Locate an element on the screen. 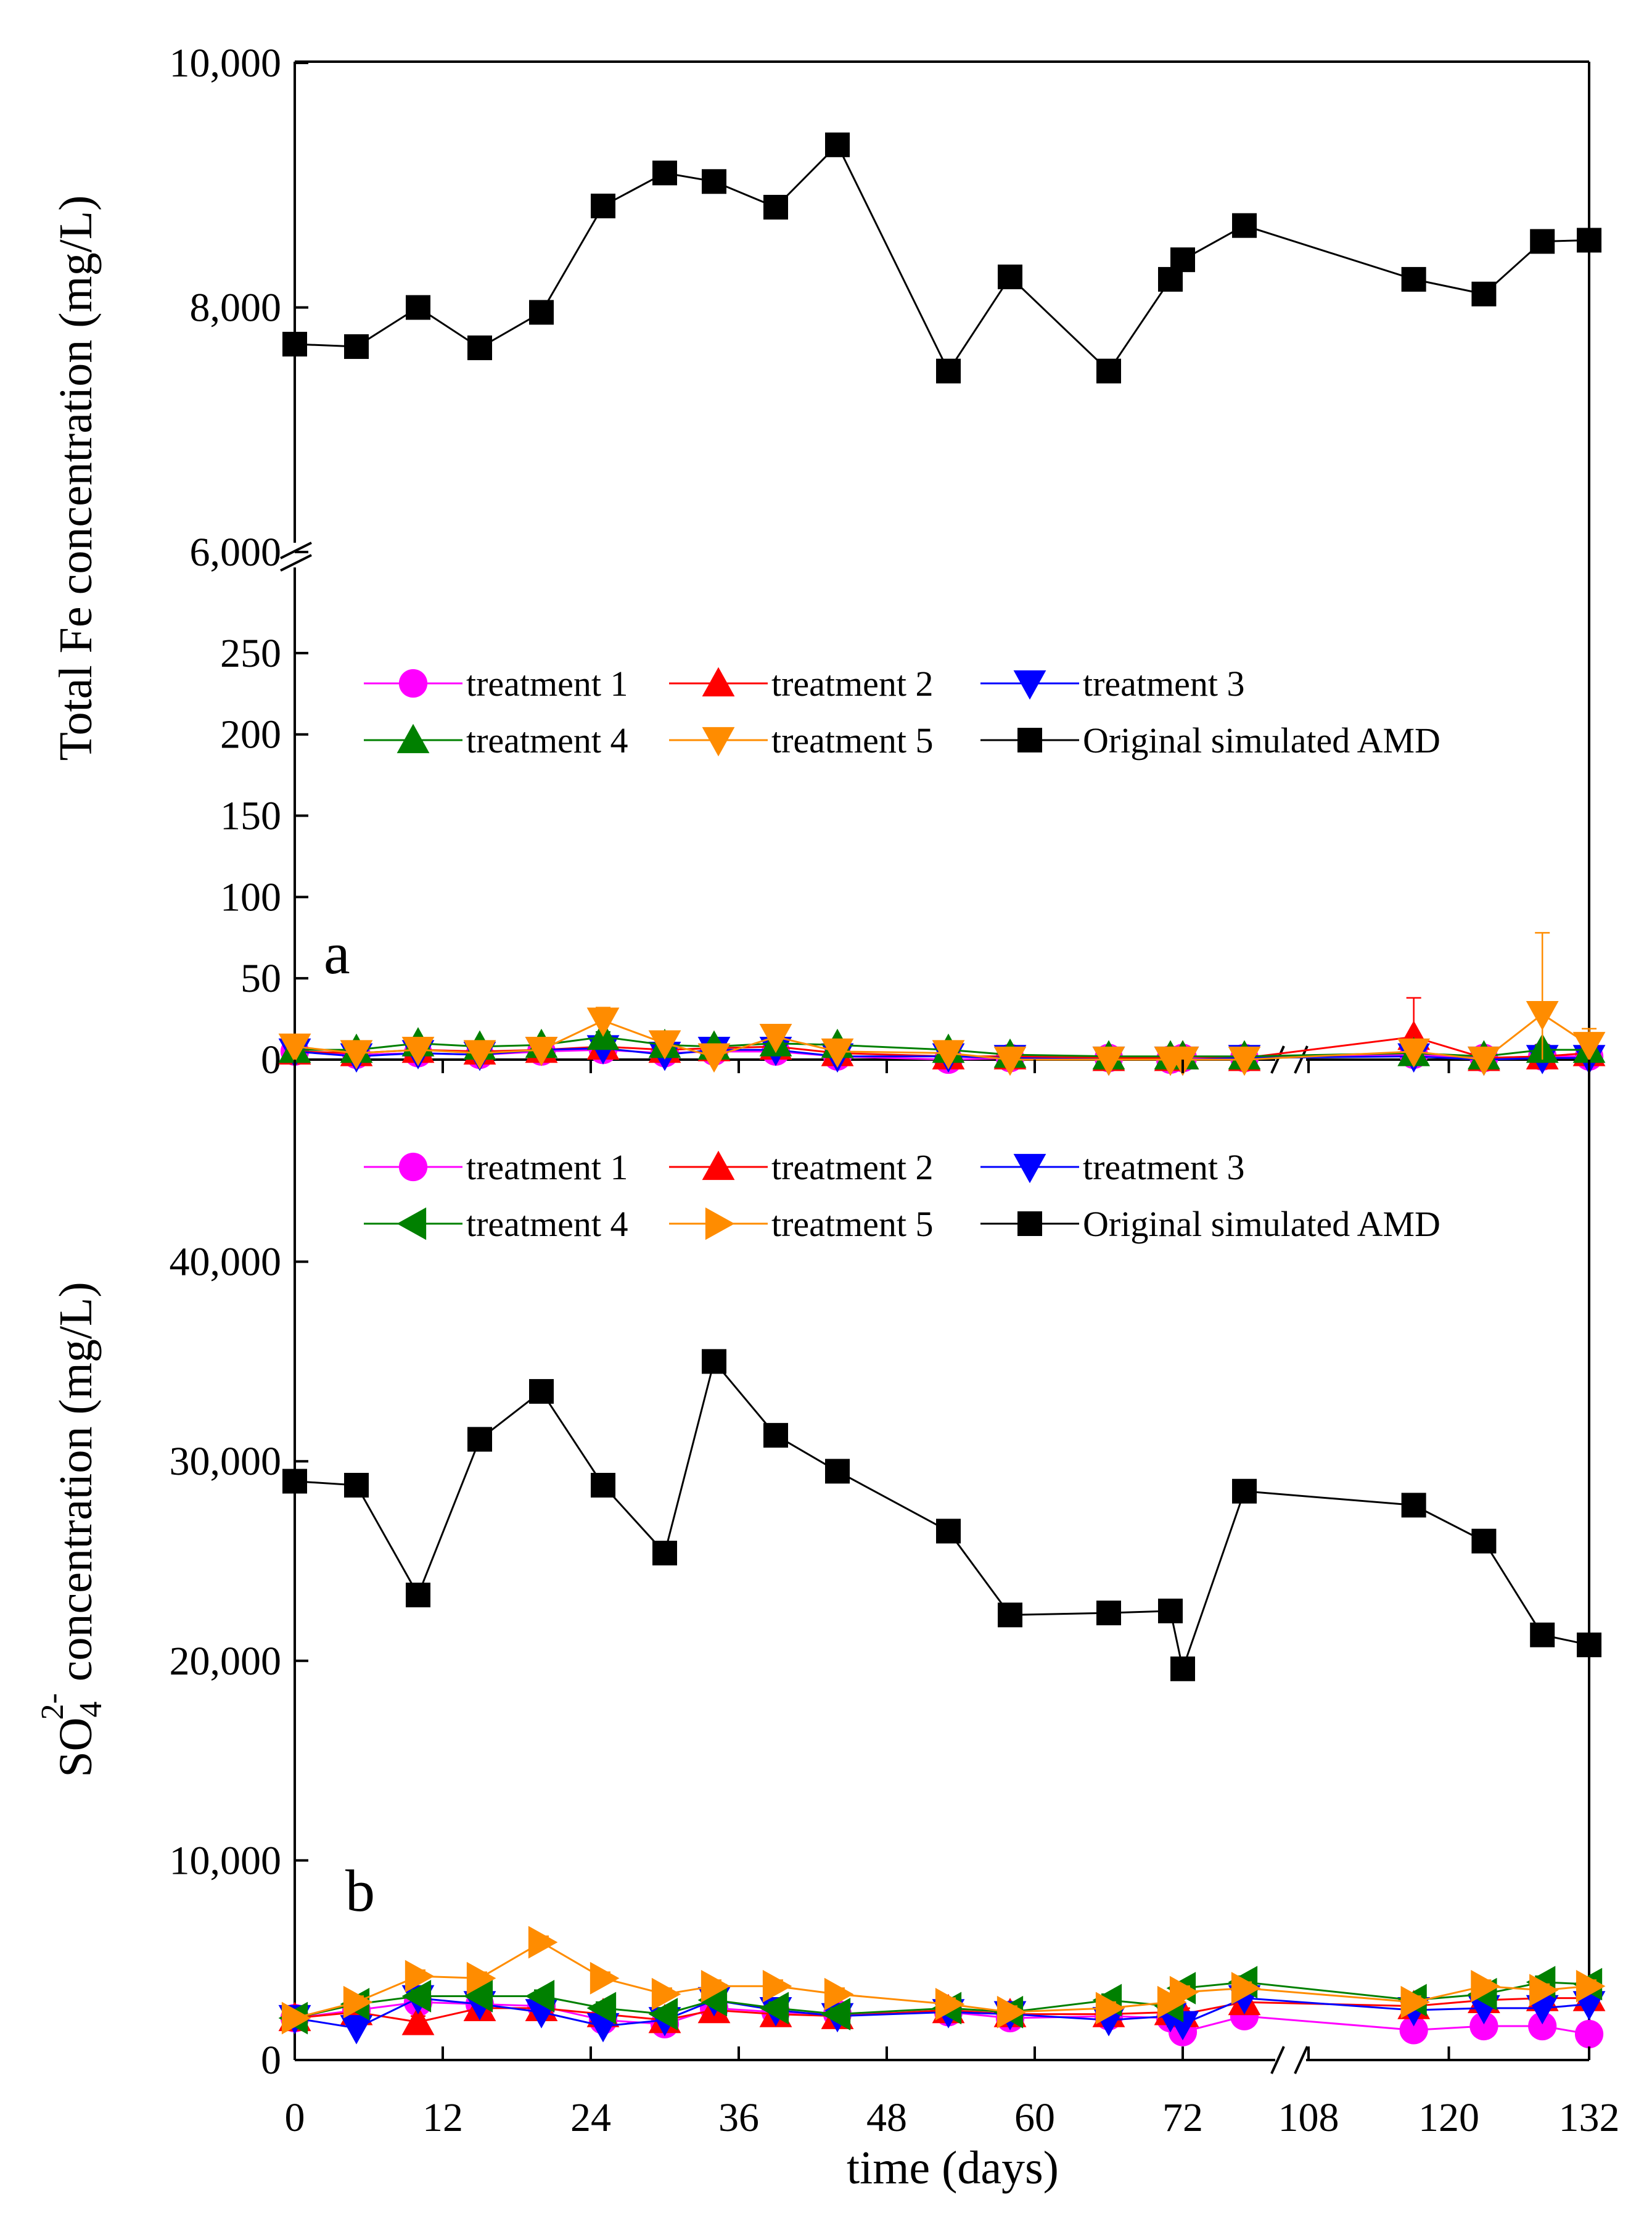  panel-a-y-tick-label: 250 is located at coordinates (250, 653).